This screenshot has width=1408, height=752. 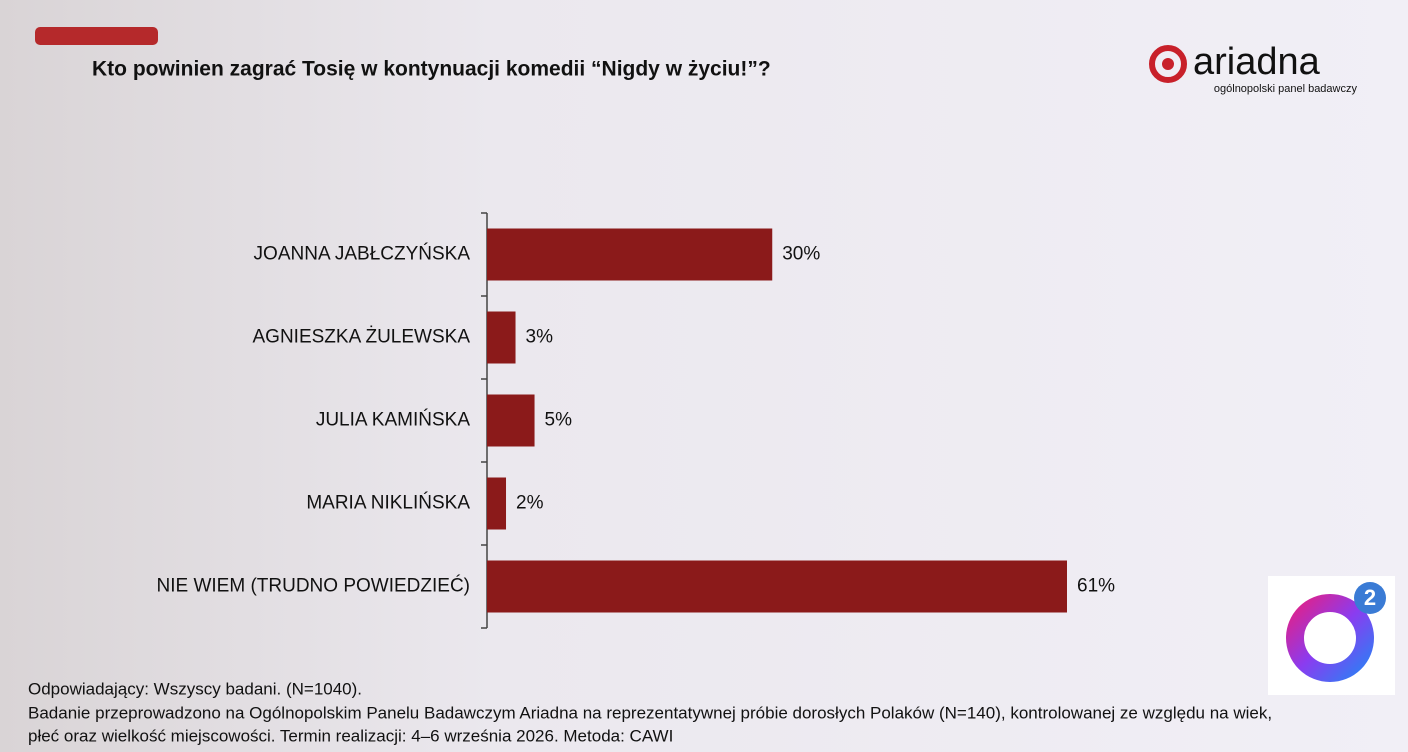 I want to click on accent-bar, so click(x=96, y=36).